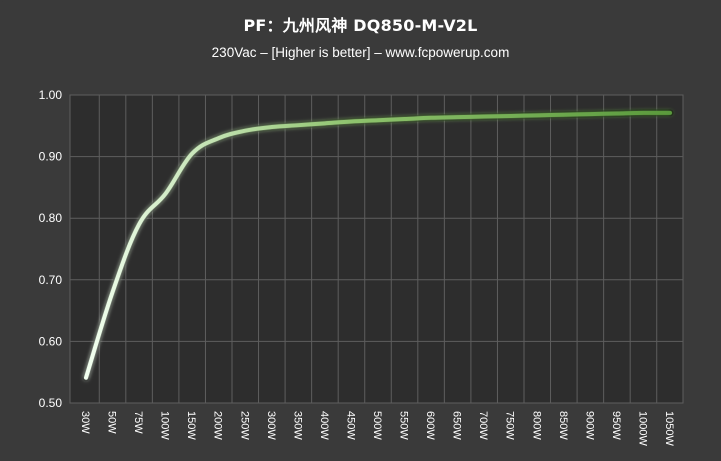  I want to click on y-tick-label: 1.00, so click(51, 95).